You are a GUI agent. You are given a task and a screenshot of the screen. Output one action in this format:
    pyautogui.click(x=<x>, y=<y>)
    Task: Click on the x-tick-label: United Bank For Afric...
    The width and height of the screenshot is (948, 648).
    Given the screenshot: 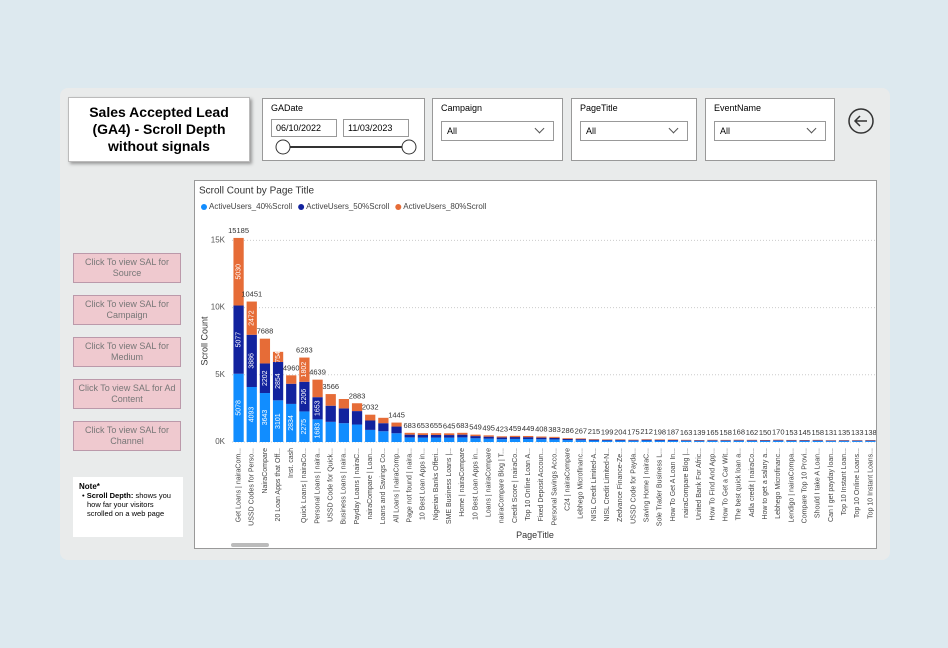 What is the action you would take?
    pyautogui.click(x=699, y=484)
    